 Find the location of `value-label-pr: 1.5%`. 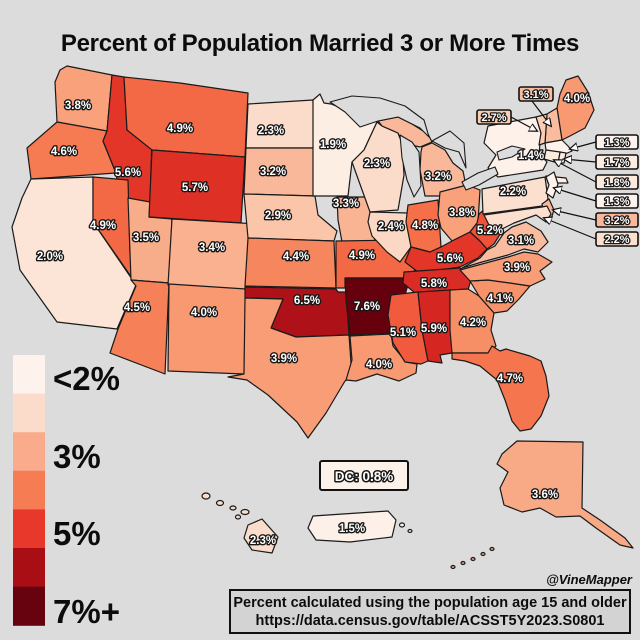

value-label-pr: 1.5% is located at coordinates (352, 529).